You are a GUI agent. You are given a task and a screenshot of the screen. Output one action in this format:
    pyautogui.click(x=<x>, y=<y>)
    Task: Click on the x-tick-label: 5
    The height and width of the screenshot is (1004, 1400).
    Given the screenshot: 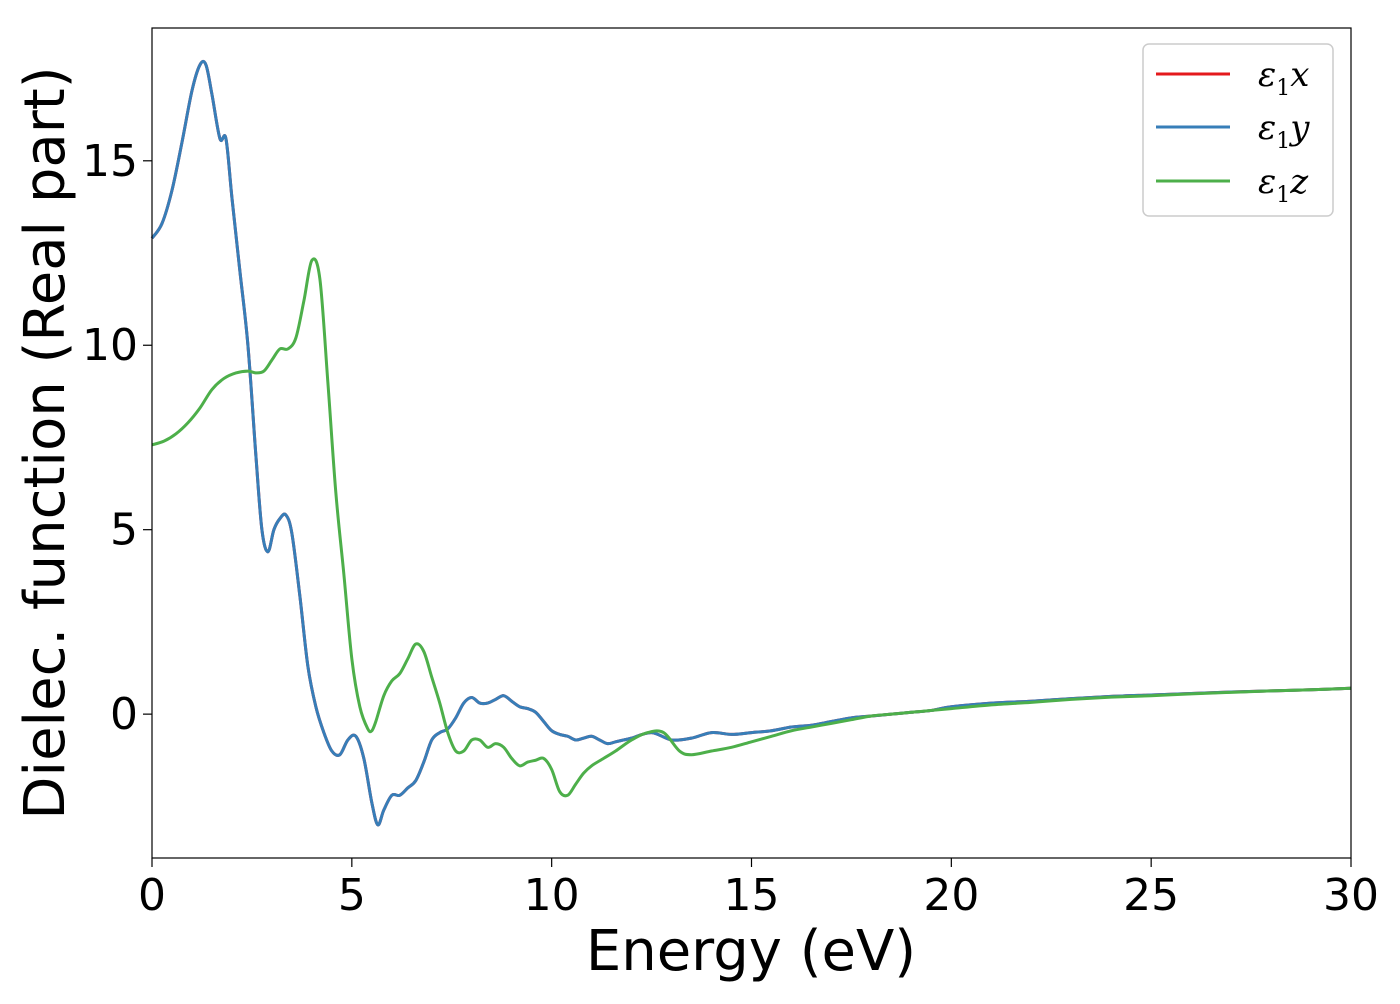 What is the action you would take?
    pyautogui.click(x=352, y=895)
    